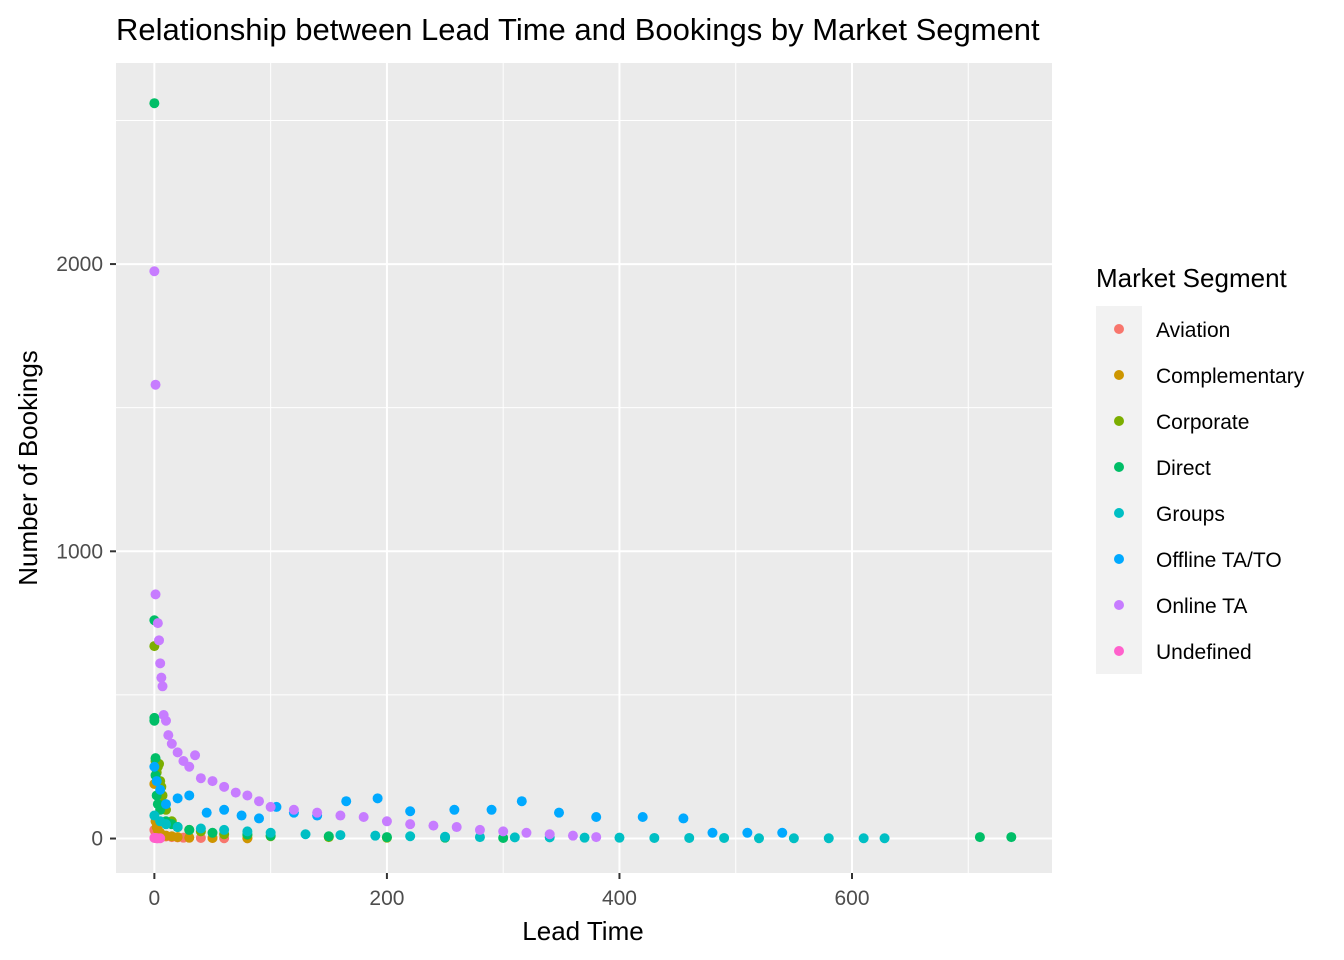  Describe the element at coordinates (851, 898) in the screenshot. I see `x-tick-label: 600` at that location.